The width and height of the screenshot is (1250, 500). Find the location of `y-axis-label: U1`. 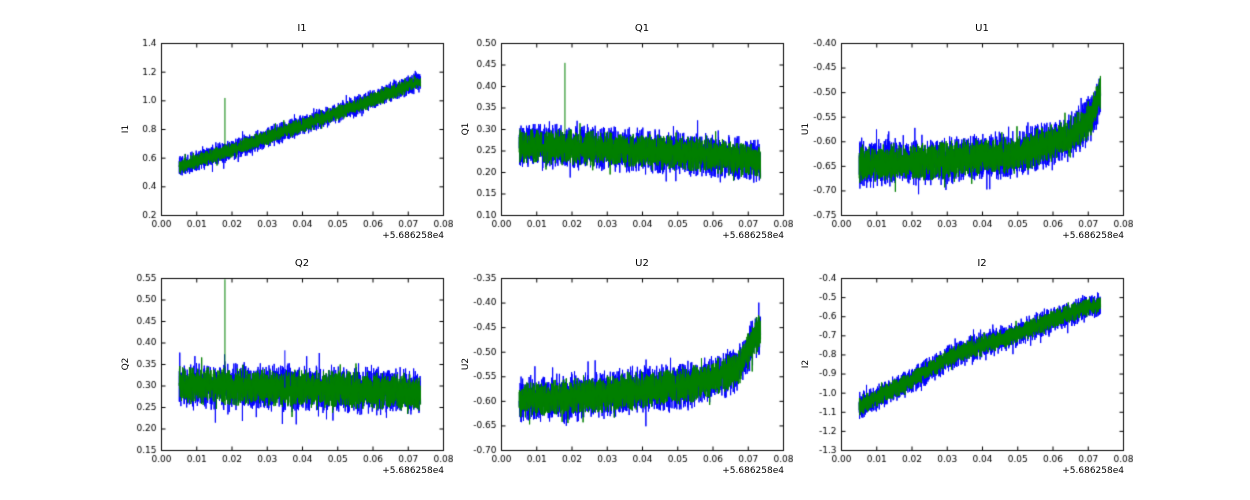

y-axis-label: U1 is located at coordinates (806, 129).